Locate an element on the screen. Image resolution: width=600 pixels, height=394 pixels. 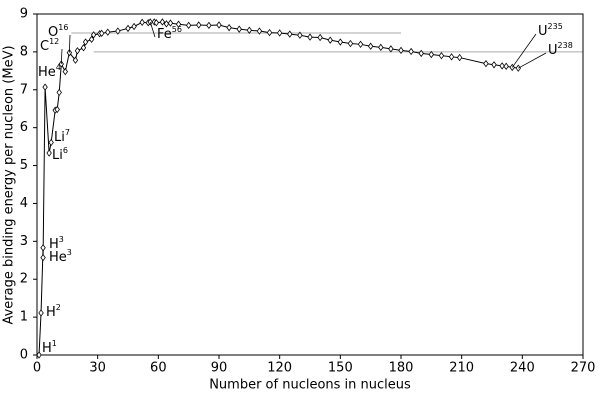
x-tick-label: 90 is located at coordinates (219, 368).